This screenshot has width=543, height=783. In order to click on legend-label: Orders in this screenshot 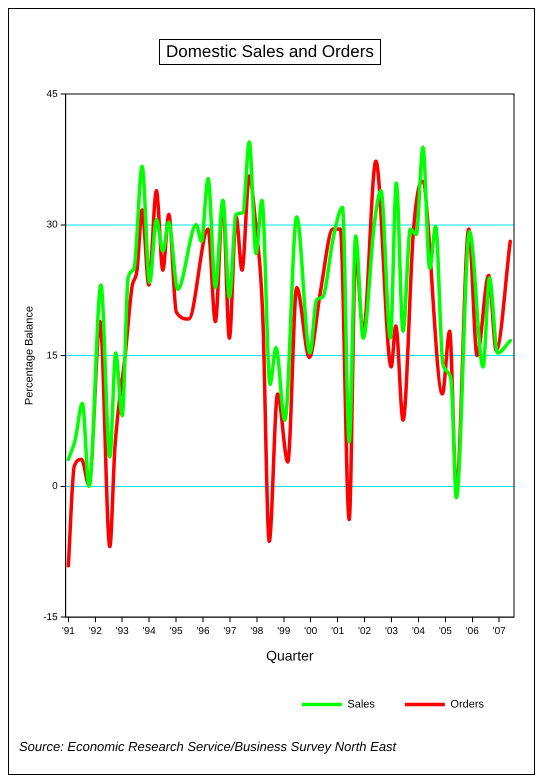, I will do `click(467, 704)`.